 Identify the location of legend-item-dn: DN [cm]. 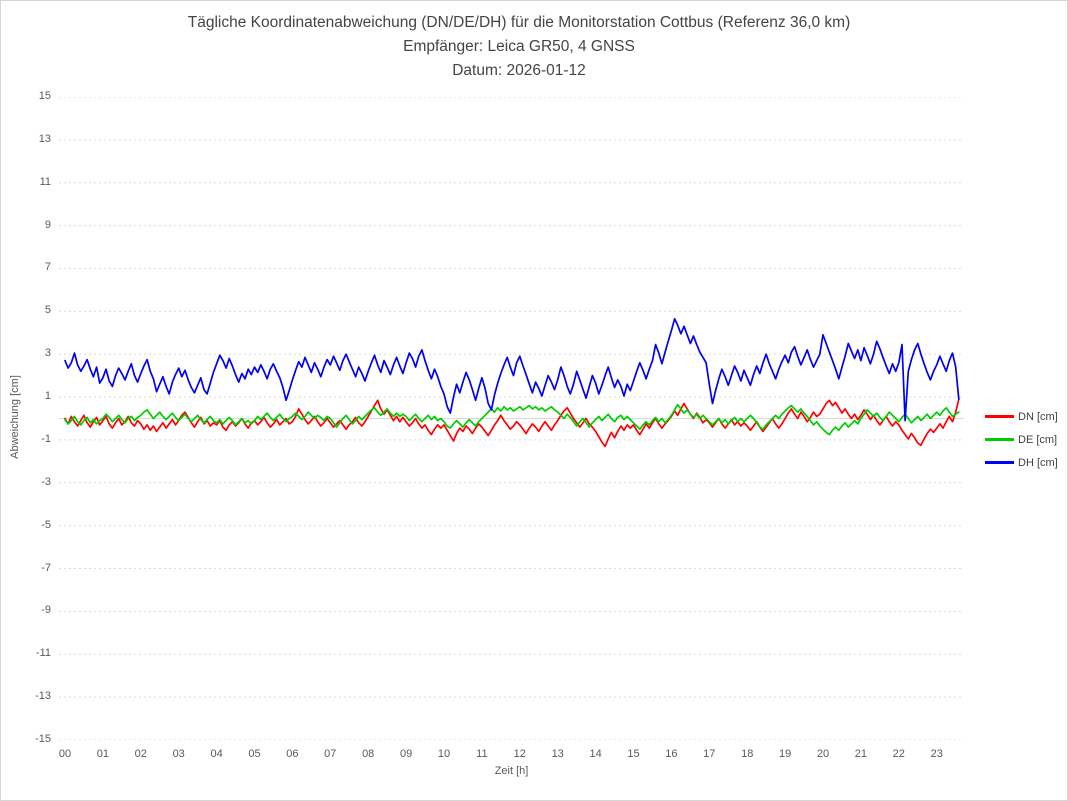
(1021, 416).